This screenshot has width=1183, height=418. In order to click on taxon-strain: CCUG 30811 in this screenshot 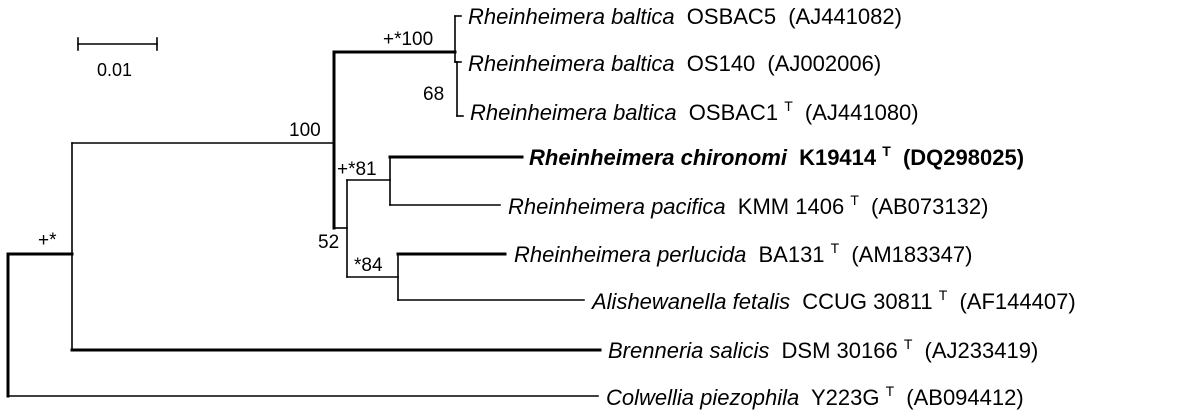, I will do `click(867, 301)`.